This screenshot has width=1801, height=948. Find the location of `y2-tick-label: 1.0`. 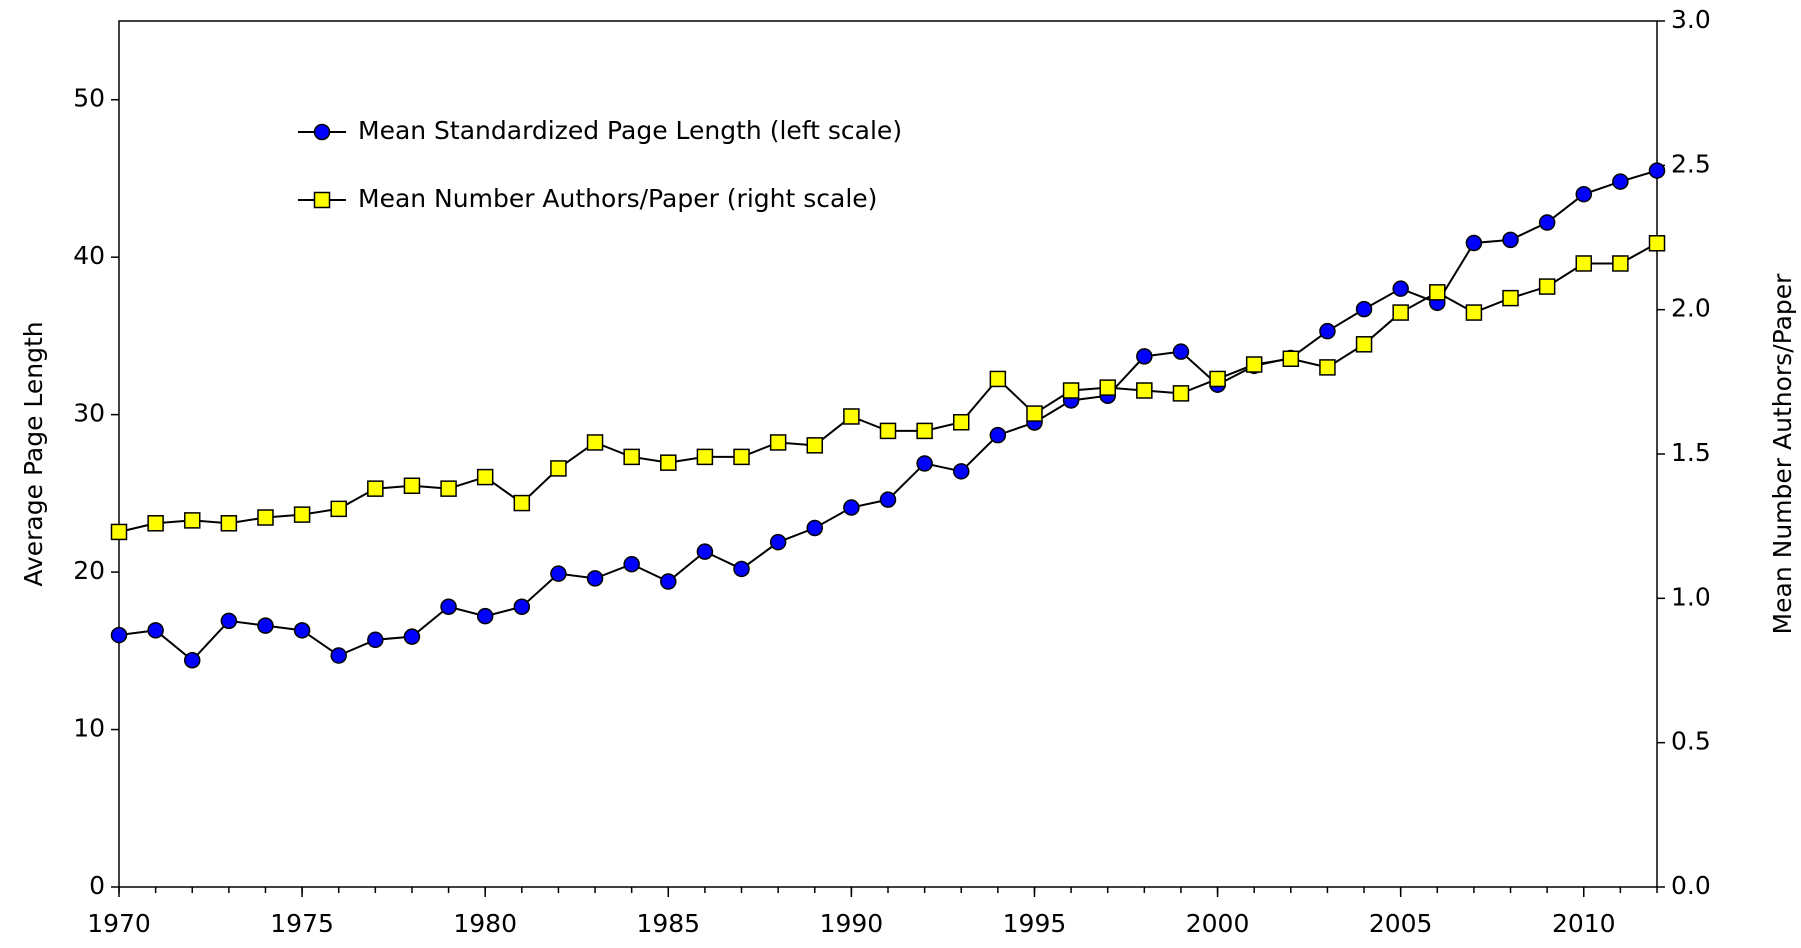

y2-tick-label: 1.0 is located at coordinates (1691, 596).